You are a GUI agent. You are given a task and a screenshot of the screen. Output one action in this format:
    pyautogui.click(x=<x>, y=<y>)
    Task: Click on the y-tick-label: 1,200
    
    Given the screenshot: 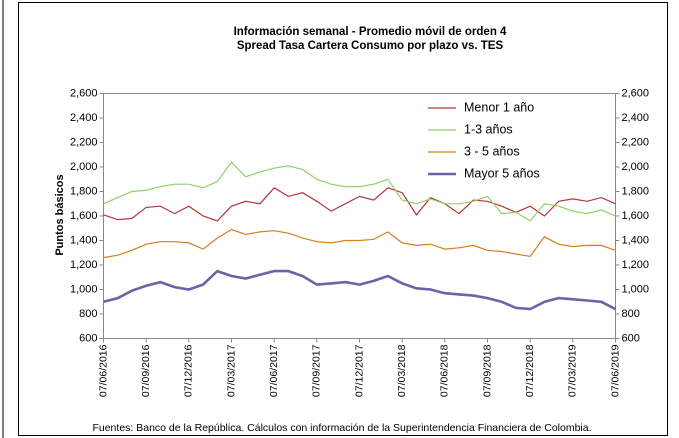 What is the action you would take?
    pyautogui.click(x=84, y=265)
    